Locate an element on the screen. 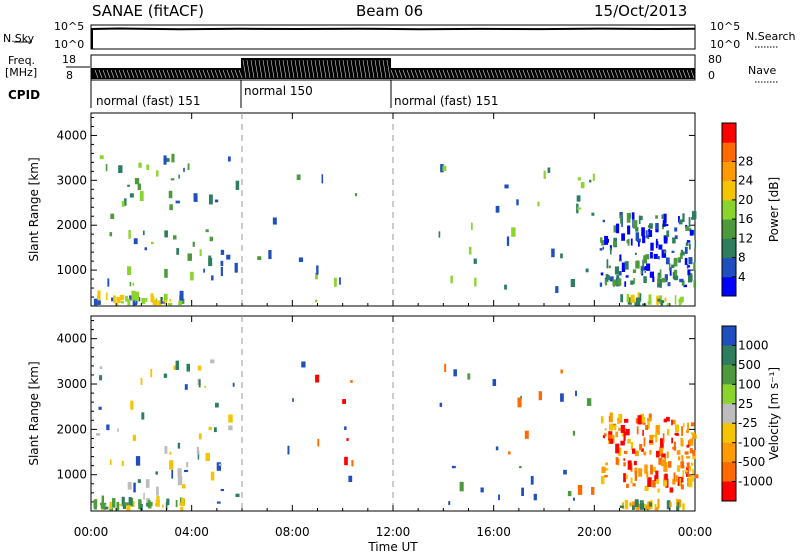 The image size is (800, 554). nave-top-tick: 80 is located at coordinates (715, 59).